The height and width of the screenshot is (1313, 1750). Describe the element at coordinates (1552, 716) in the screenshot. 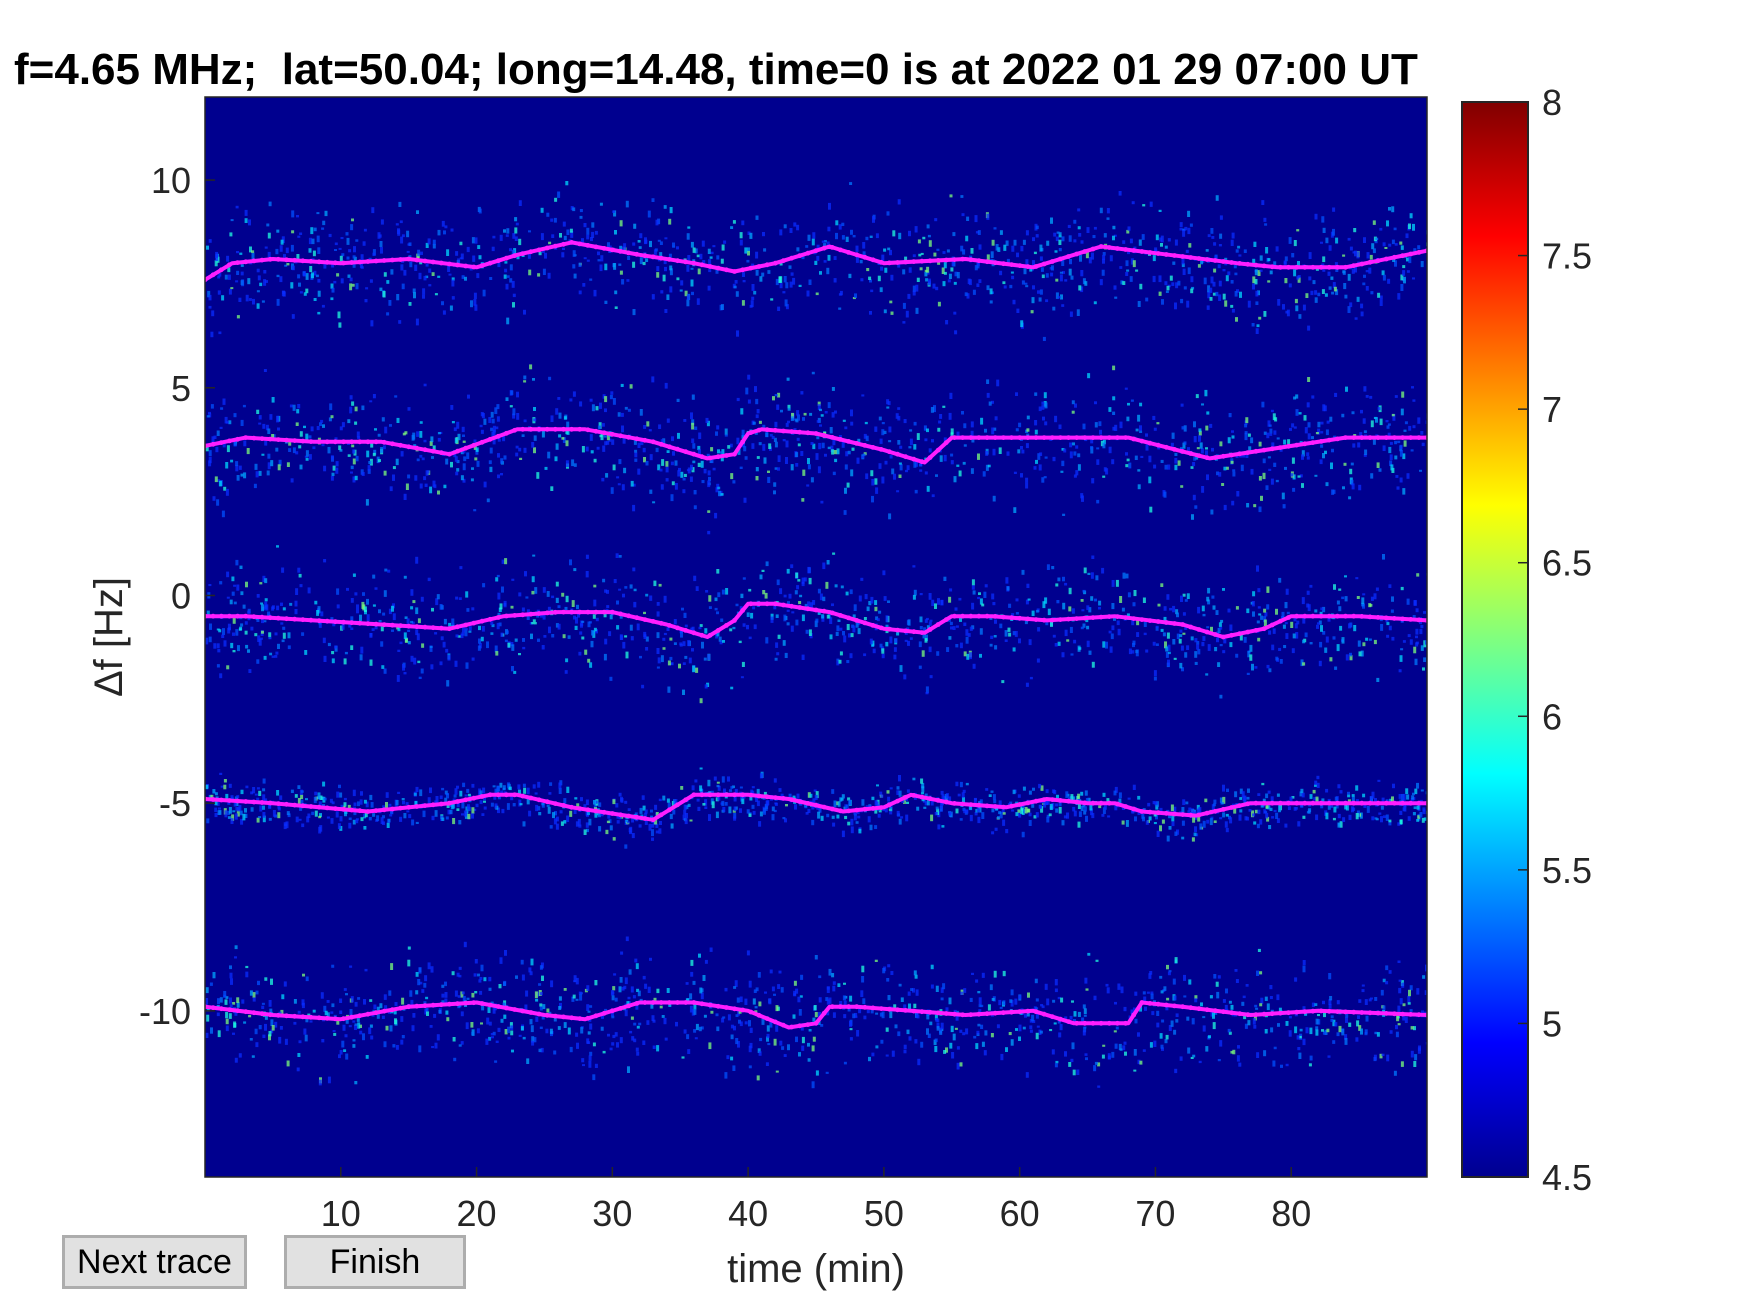

I see `colorbar-tick-label: 6` at that location.